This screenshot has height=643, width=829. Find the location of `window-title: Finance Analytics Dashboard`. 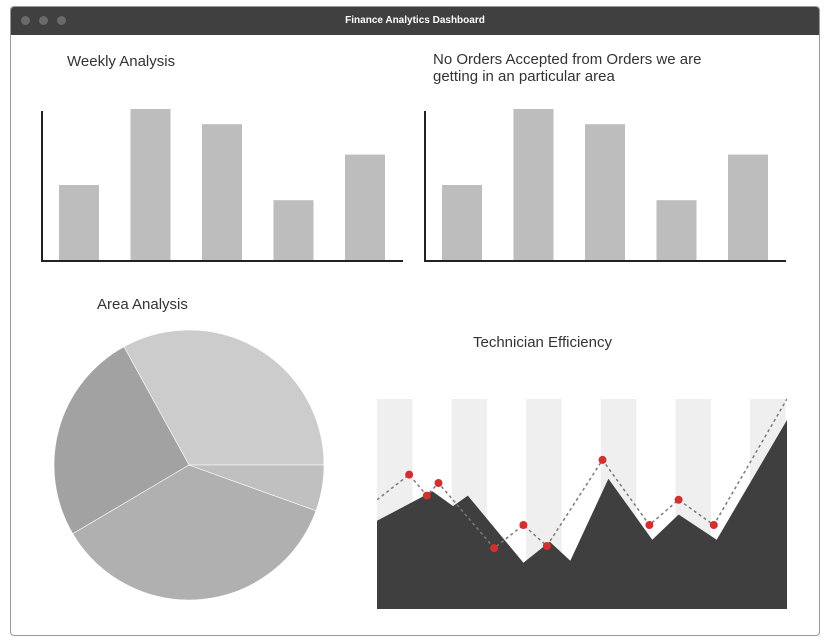

window-title: Finance Analytics Dashboard is located at coordinates (415, 20).